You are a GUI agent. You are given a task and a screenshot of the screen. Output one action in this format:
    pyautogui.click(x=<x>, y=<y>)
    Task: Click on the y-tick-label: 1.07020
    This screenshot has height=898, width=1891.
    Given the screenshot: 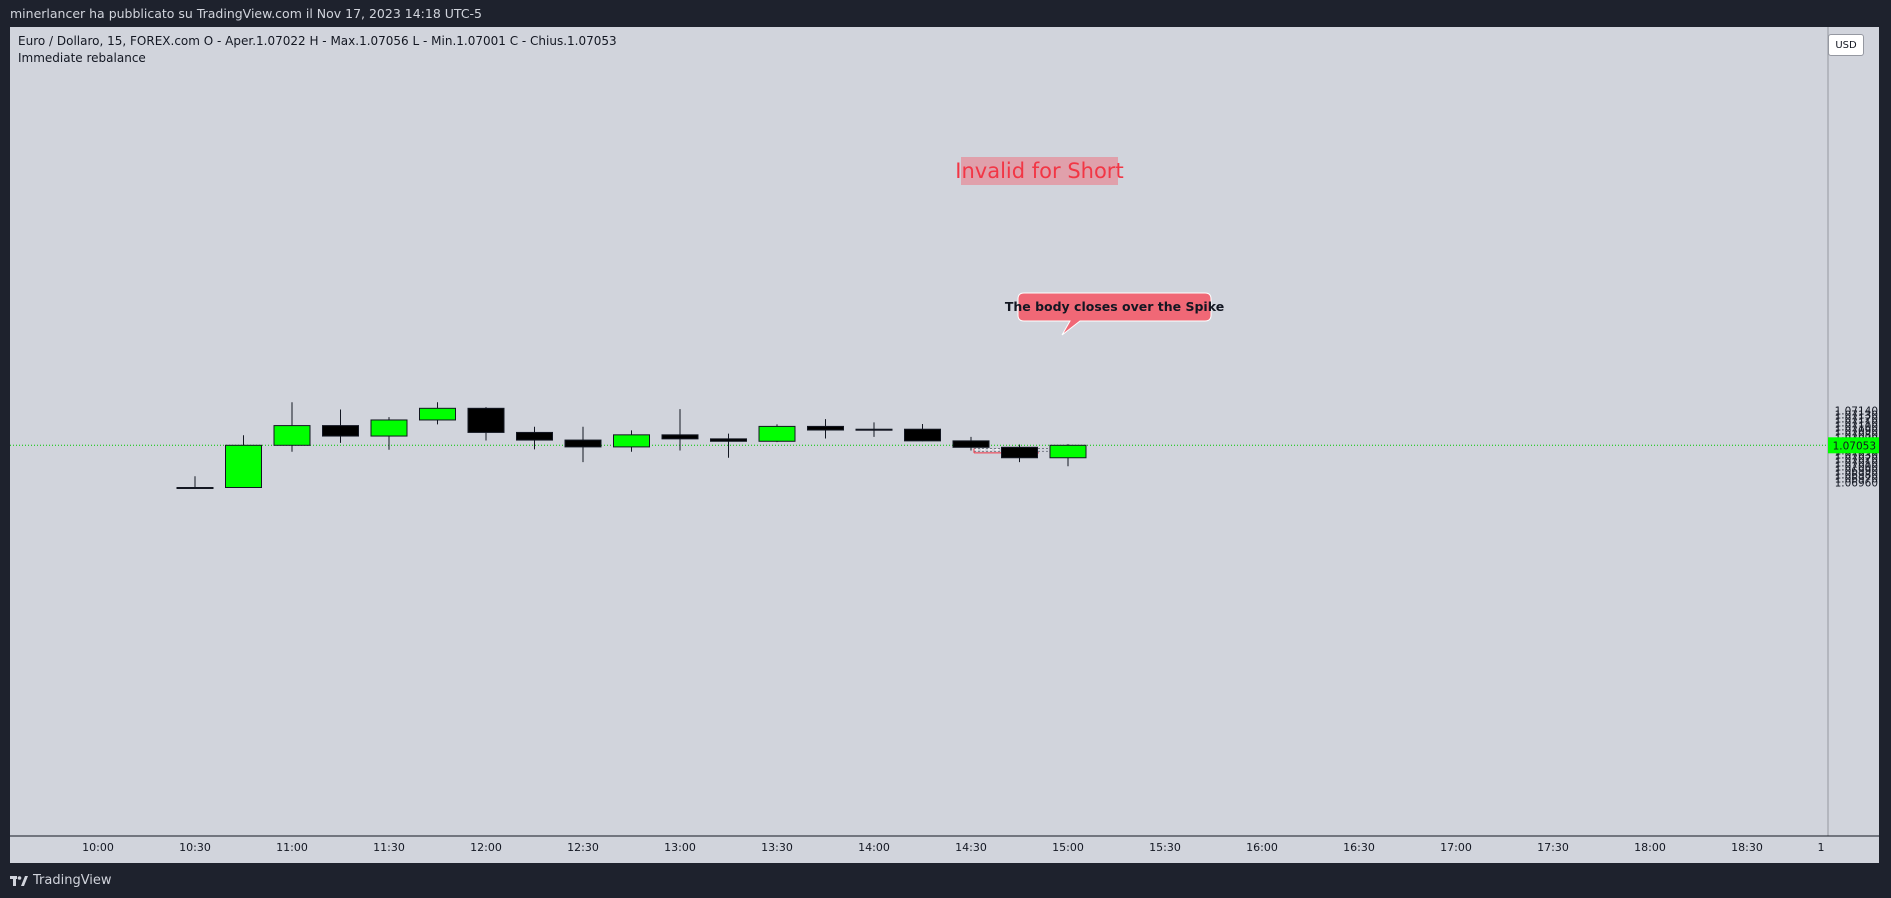 What is the action you would take?
    pyautogui.click(x=1856, y=460)
    